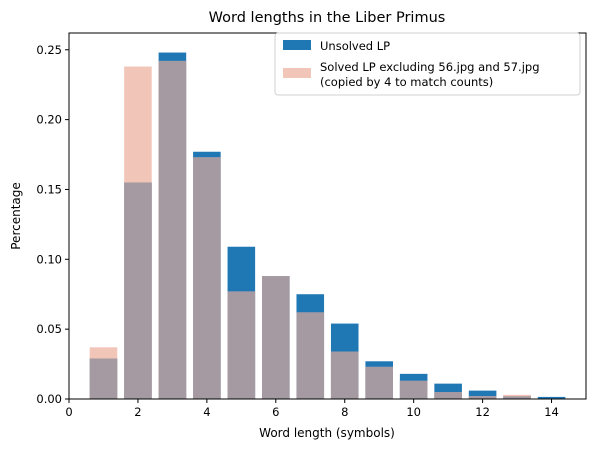 This screenshot has width=597, height=449. What do you see at coordinates (206, 412) in the screenshot?
I see `x-tick-label: 4` at bounding box center [206, 412].